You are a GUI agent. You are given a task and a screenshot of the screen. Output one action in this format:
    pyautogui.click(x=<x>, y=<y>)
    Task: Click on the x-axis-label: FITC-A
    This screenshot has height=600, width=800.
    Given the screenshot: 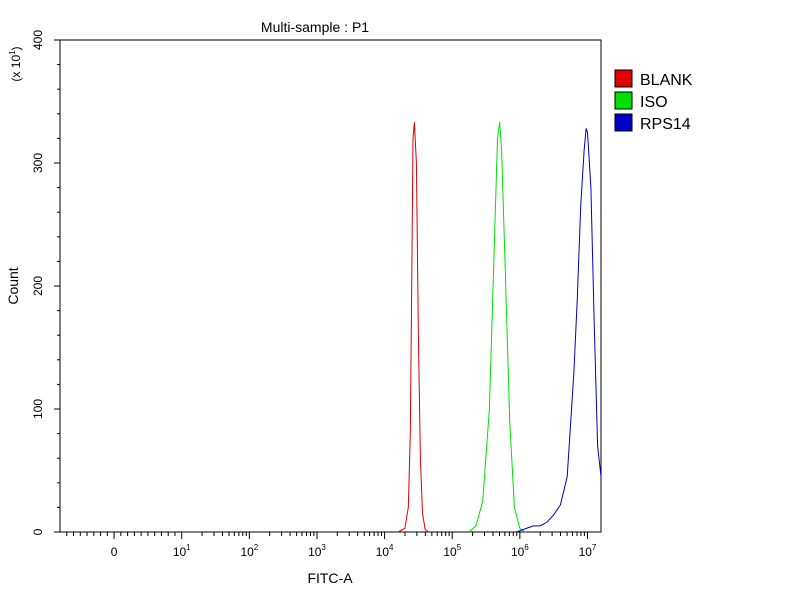 What is the action you would take?
    pyautogui.click(x=330, y=578)
    